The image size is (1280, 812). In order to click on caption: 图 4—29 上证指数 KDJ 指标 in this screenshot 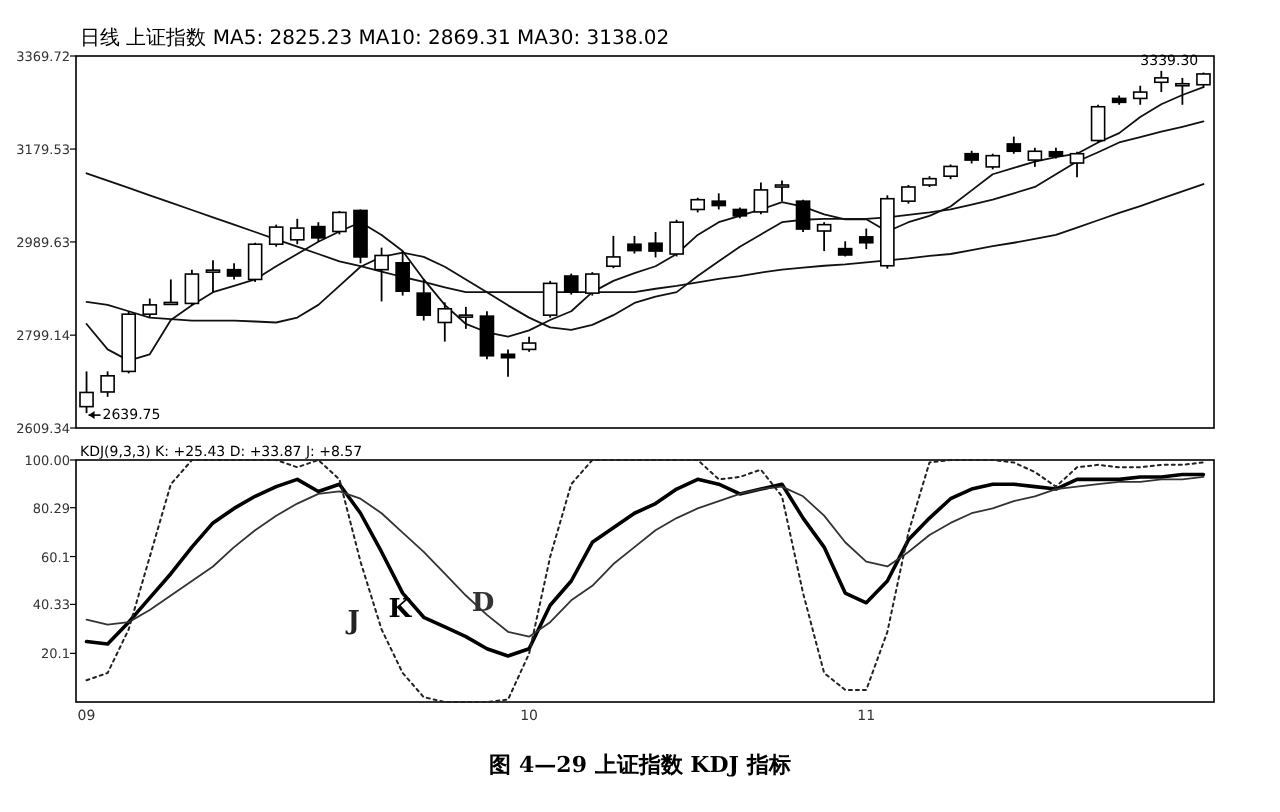, I will do `click(640, 765)`.